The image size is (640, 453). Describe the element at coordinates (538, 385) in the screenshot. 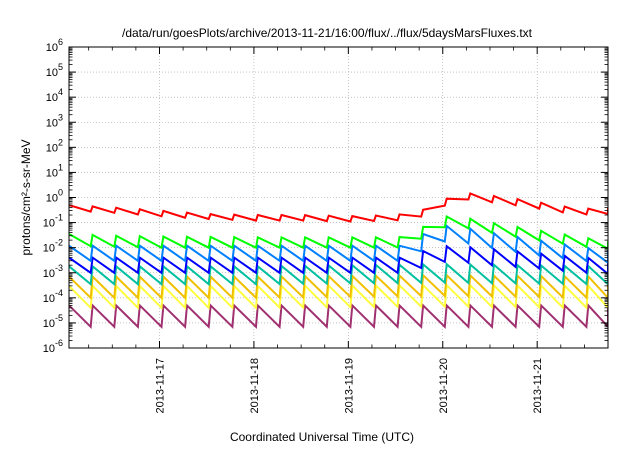

I see `x-tick-label: 2013-11-21` at that location.